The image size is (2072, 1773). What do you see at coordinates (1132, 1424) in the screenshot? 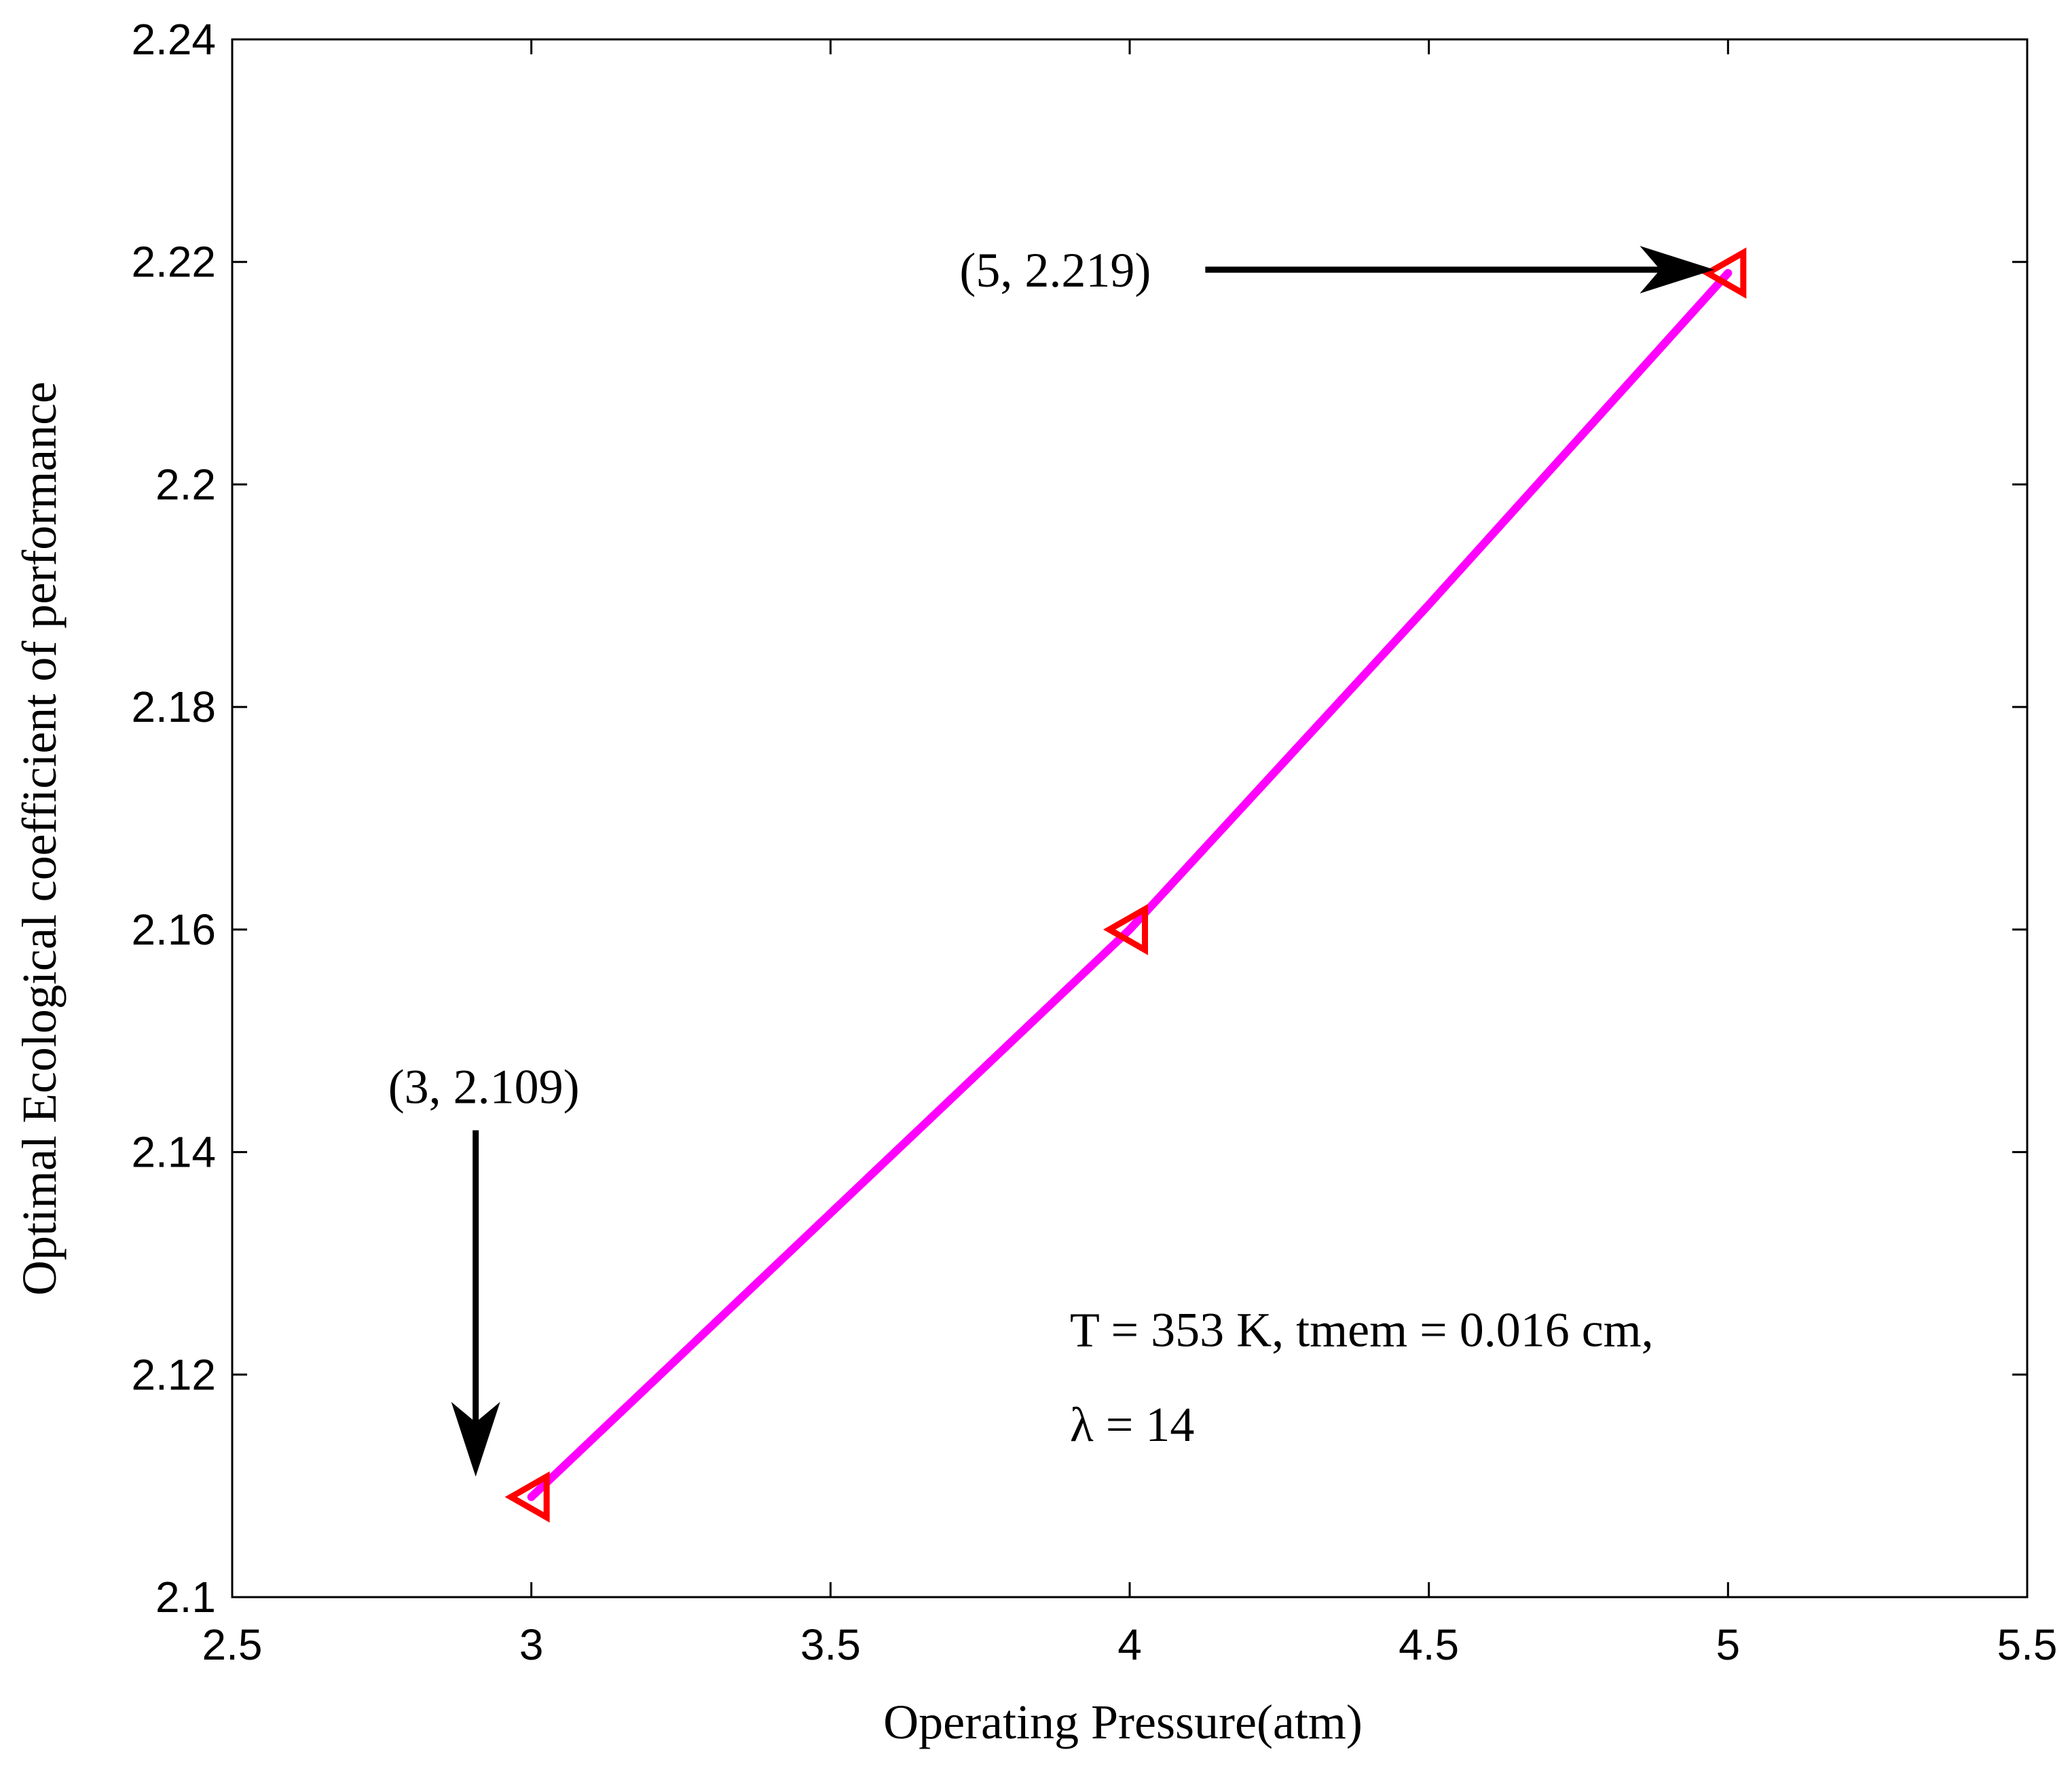
I see `params-text-line-2: λ = 14` at bounding box center [1132, 1424].